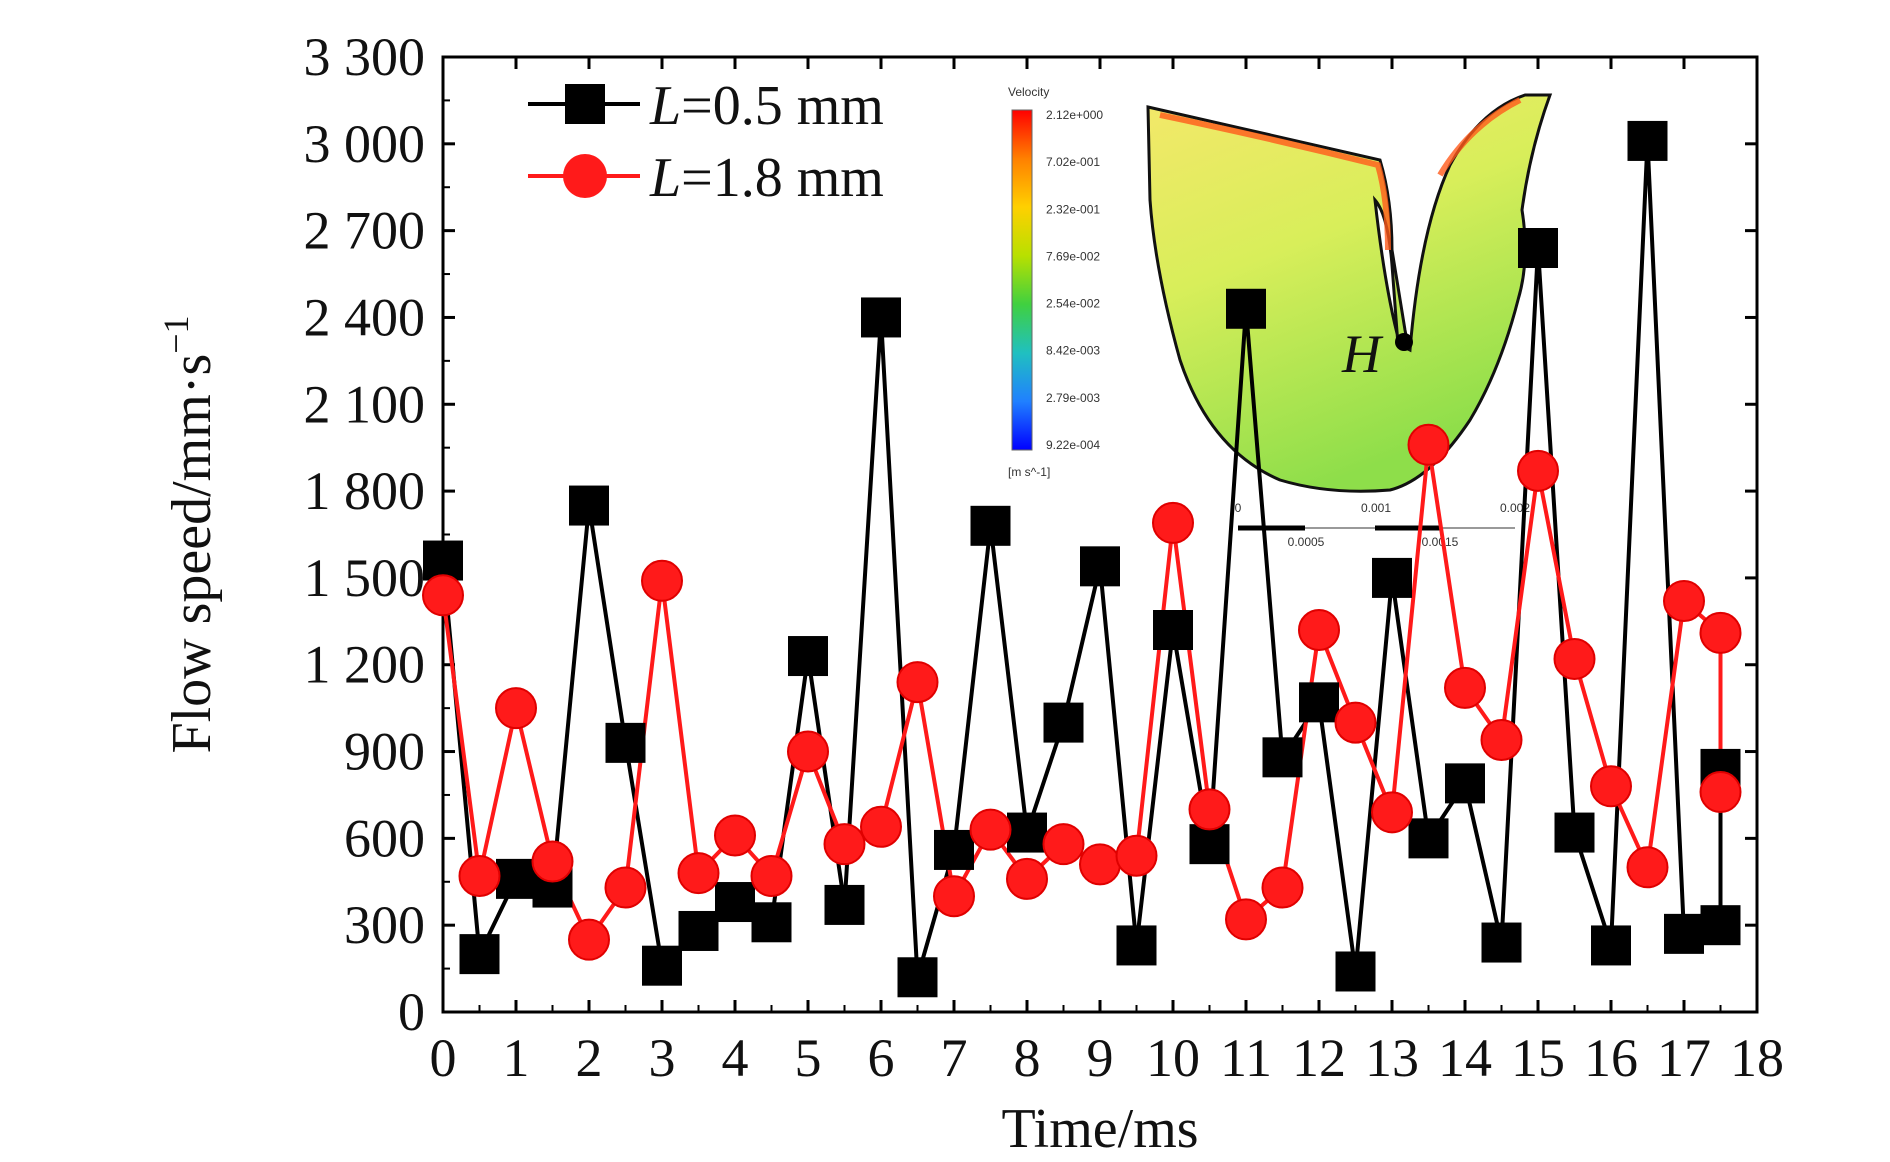  Describe the element at coordinates (1099, 1127) in the screenshot. I see `x-axis-title: Time/ms` at that location.